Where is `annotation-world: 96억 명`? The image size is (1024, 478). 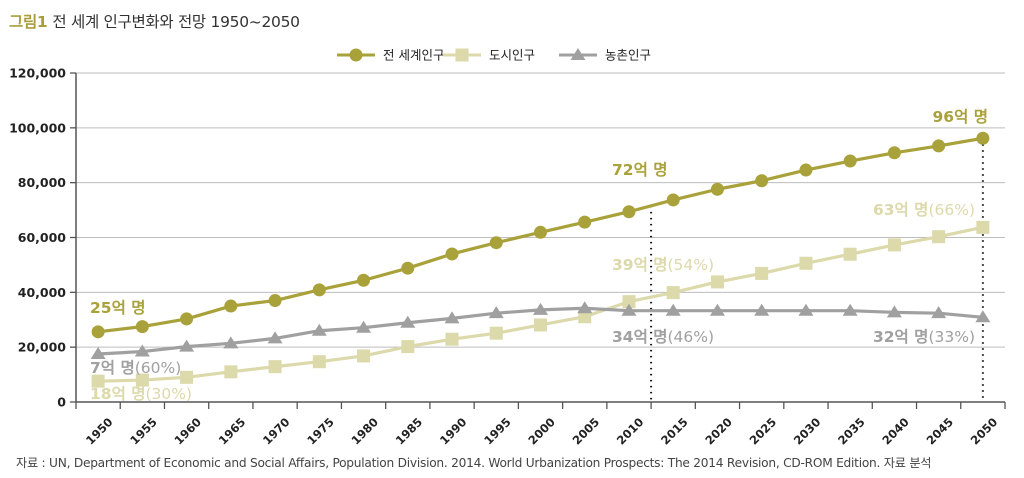
annotation-world: 96억 명 is located at coordinates (961, 116).